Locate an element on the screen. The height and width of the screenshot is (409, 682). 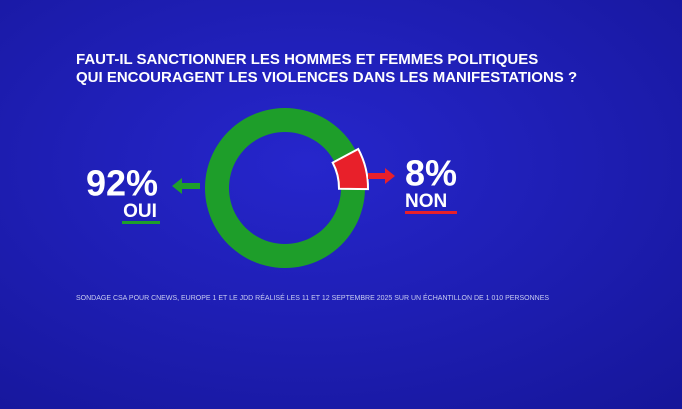
value-label: 8% is located at coordinates (431, 173).